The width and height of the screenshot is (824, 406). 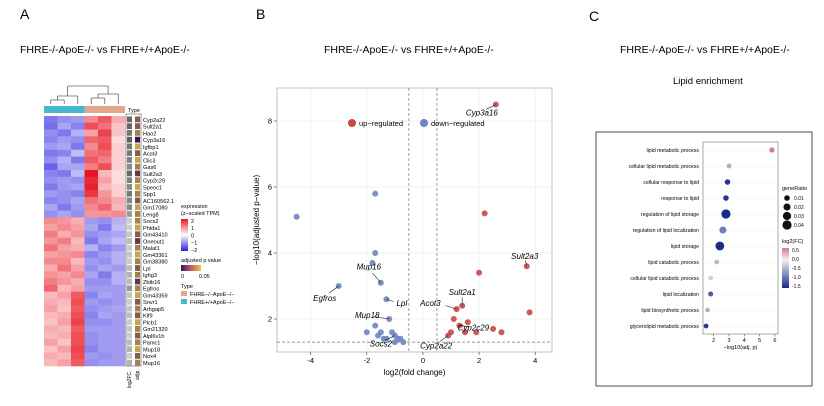 What do you see at coordinates (785, 268) in the screenshot?
I see `log2fc-colorbar` at bounding box center [785, 268].